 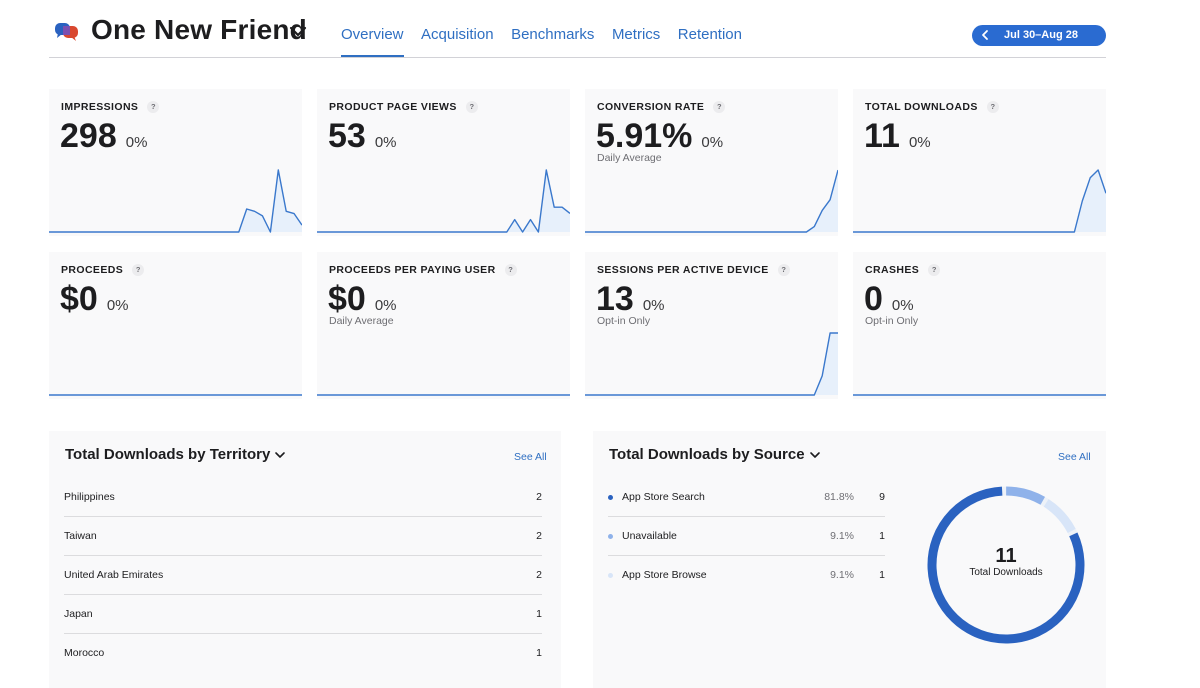 What do you see at coordinates (92, 270) in the screenshot?
I see `metric-label: PROCEEDS` at bounding box center [92, 270].